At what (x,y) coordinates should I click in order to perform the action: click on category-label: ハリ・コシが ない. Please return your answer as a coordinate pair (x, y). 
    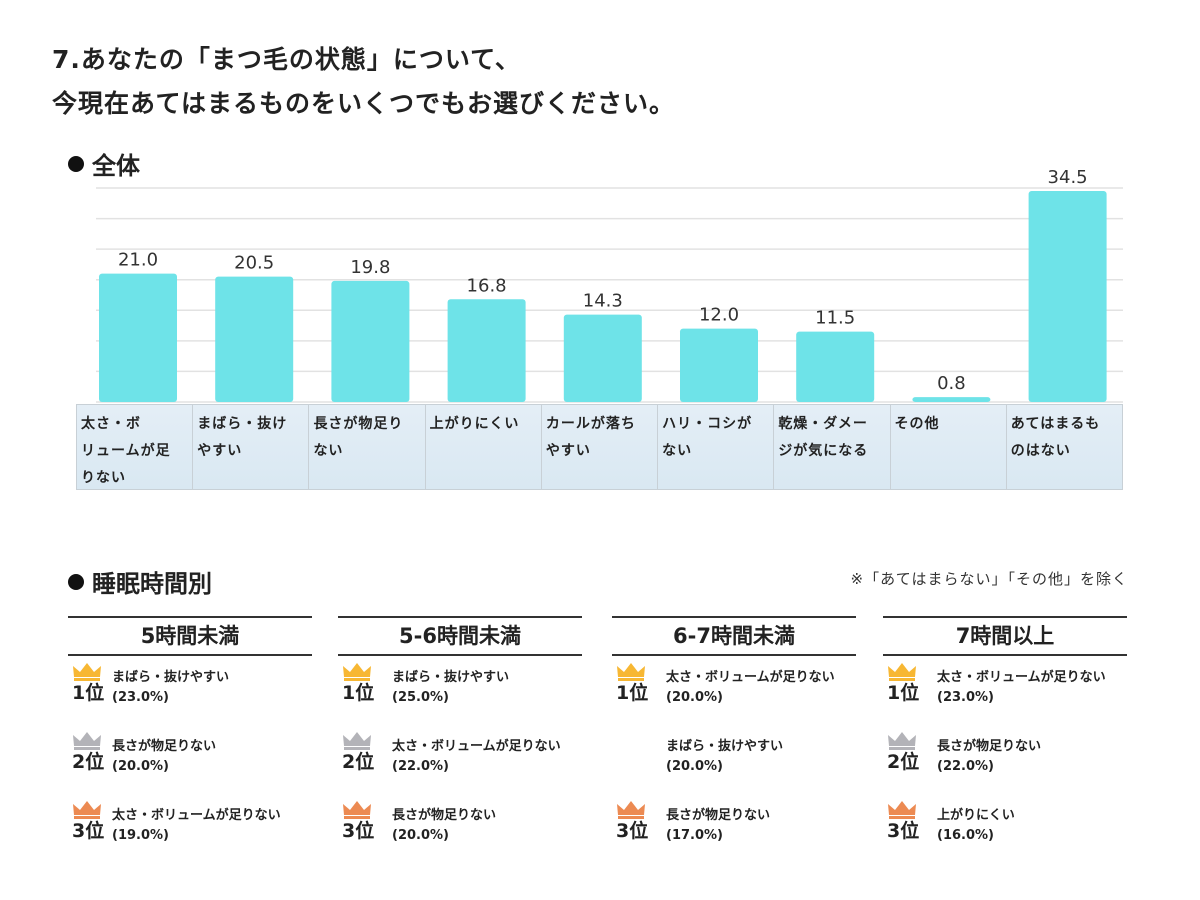
    Looking at the image, I should click on (716, 447).